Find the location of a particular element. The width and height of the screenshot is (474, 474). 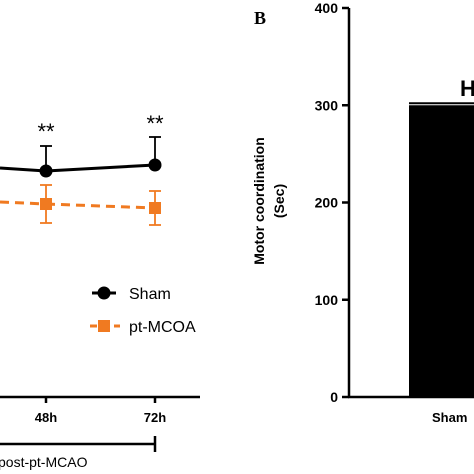

panel-b-y-title-line2: (Sec) is located at coordinates (279, 201).